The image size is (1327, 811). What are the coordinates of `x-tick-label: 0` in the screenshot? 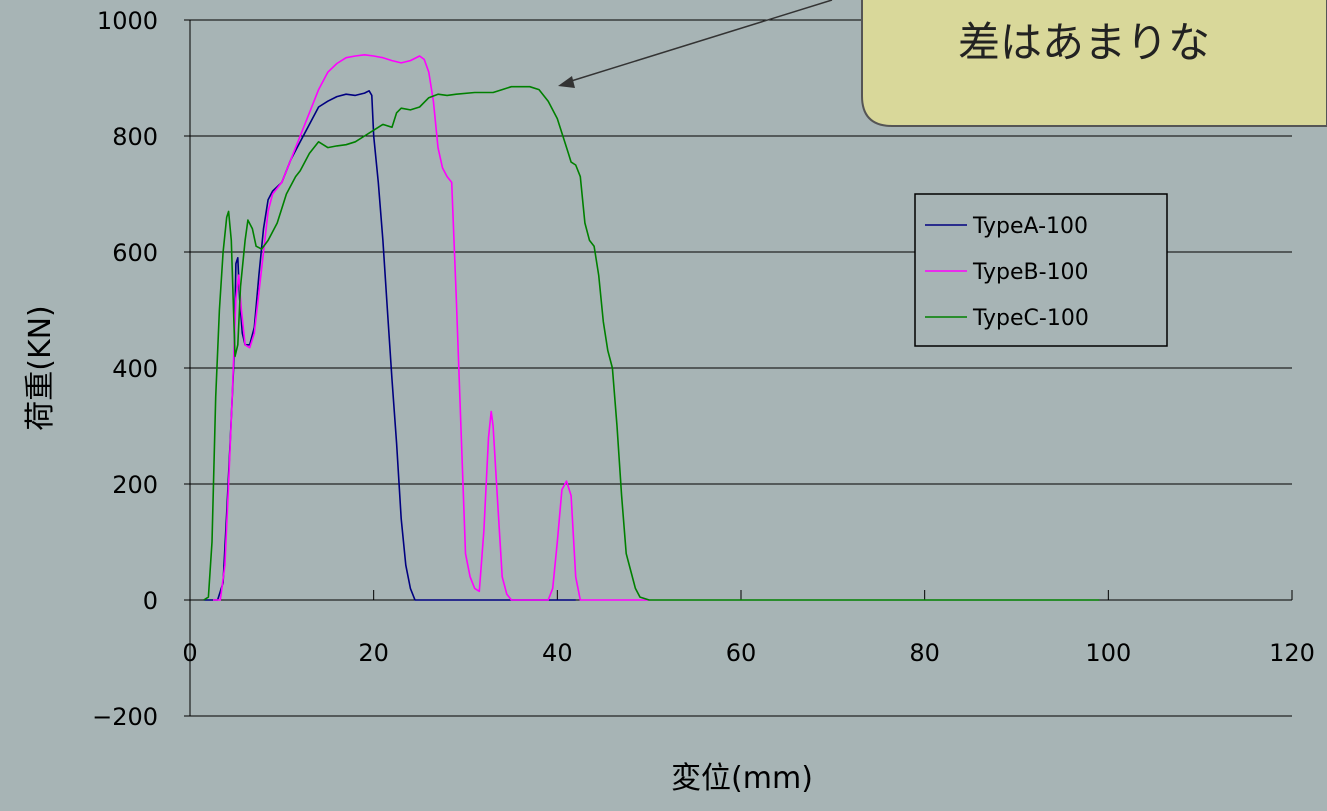 It's located at (189, 653).